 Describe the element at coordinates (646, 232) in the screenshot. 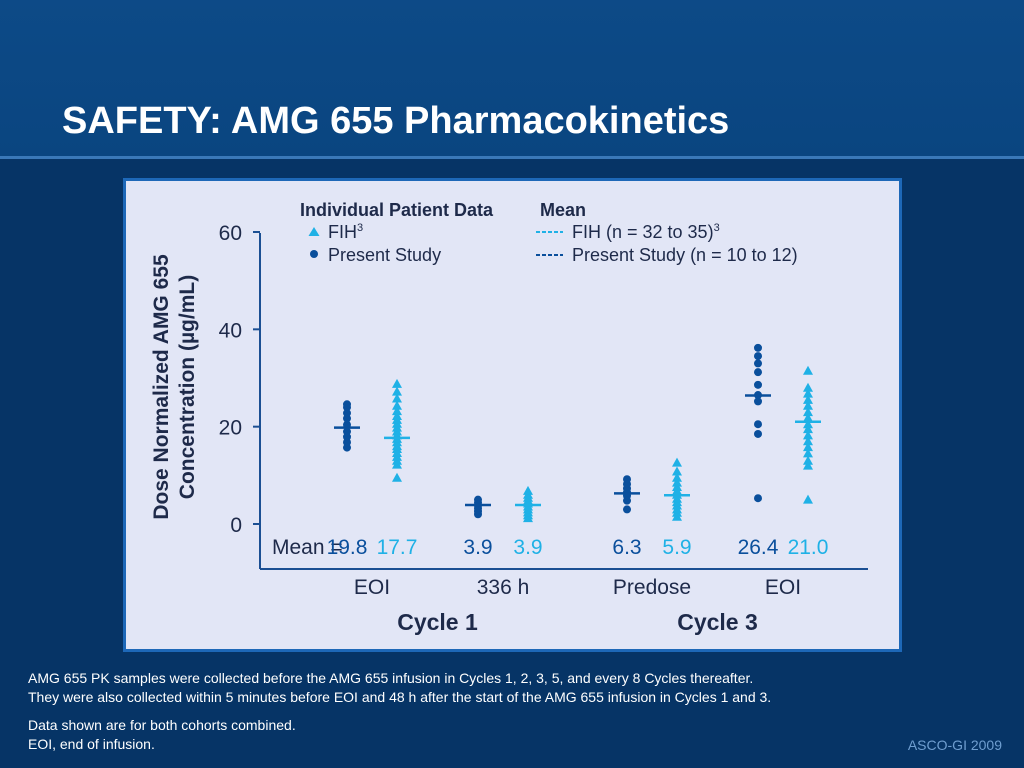

I see `legend-fih-mean-label: FIH (n = 32 to 35)3` at that location.